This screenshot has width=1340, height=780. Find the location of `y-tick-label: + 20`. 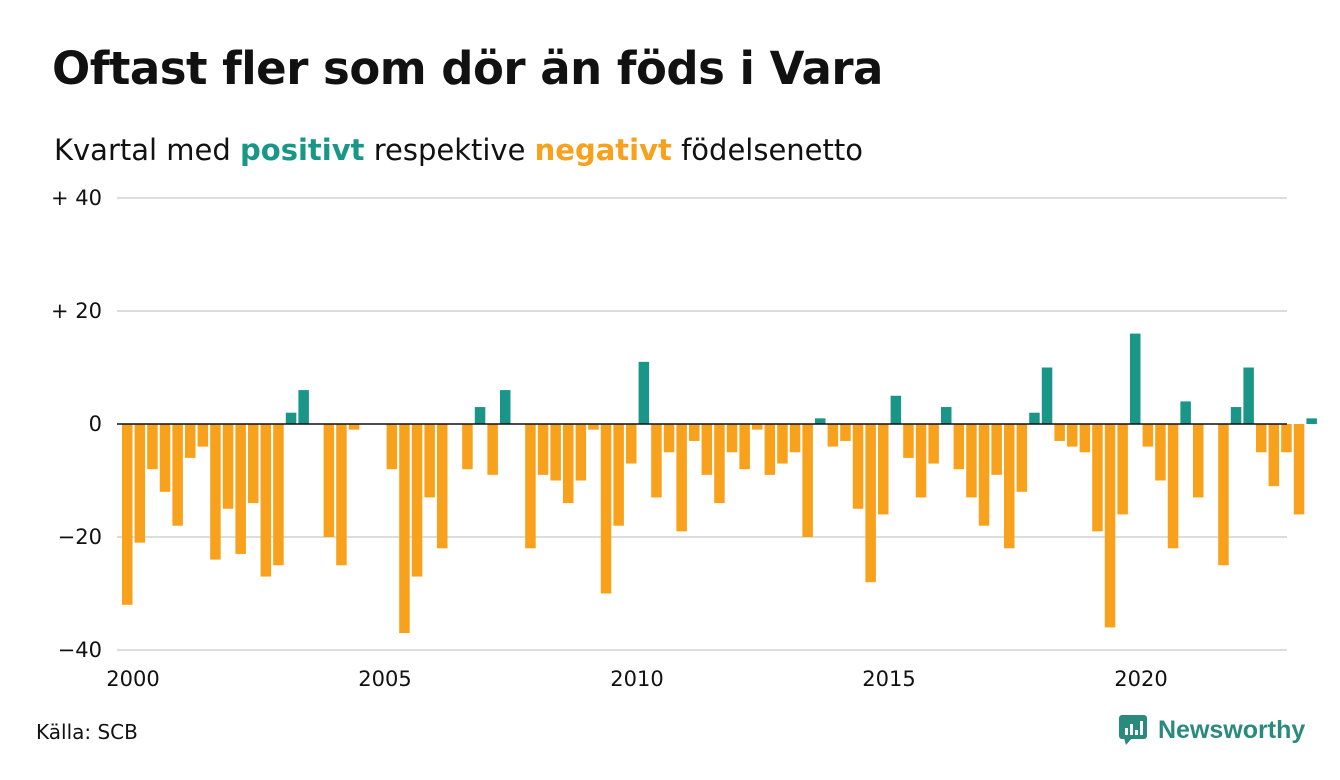

y-tick-label: + 20 is located at coordinates (76, 311).